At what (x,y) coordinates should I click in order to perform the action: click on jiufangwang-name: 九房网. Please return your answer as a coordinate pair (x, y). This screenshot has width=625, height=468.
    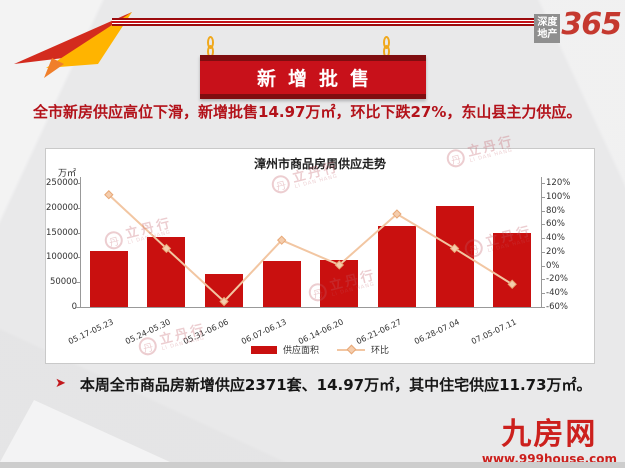
    Looking at the image, I should click on (549, 434).